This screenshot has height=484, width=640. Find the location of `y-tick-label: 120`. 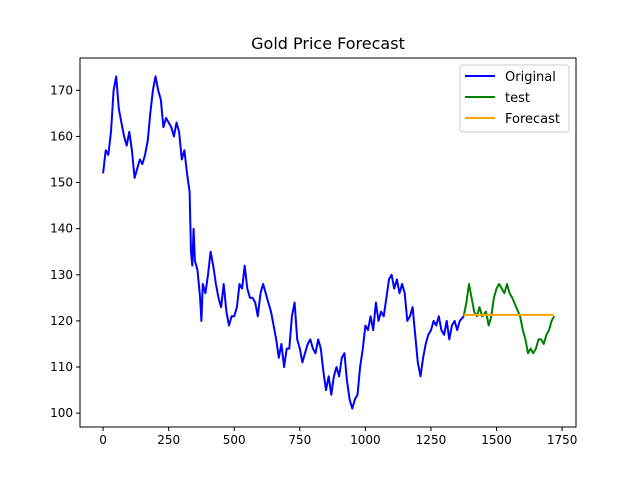

y-tick-label: 120 is located at coordinates (61, 321).